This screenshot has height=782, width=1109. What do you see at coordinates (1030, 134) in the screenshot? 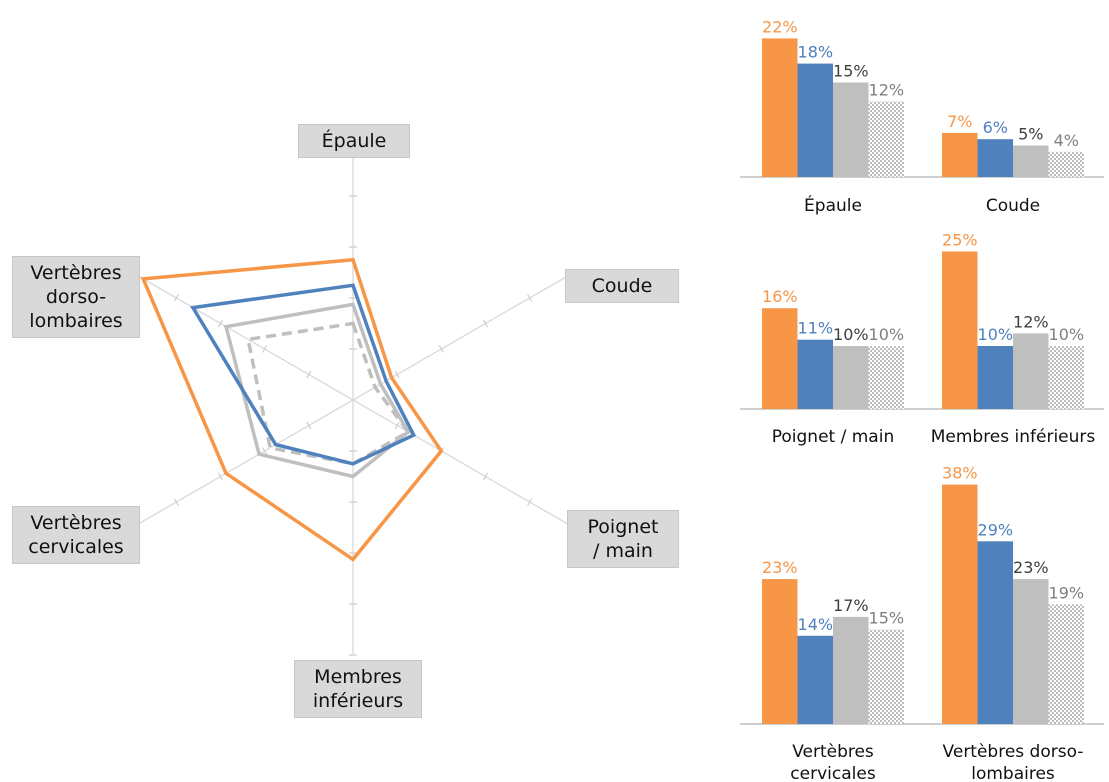
I see `bar-data-label: 5%` at bounding box center [1030, 134].